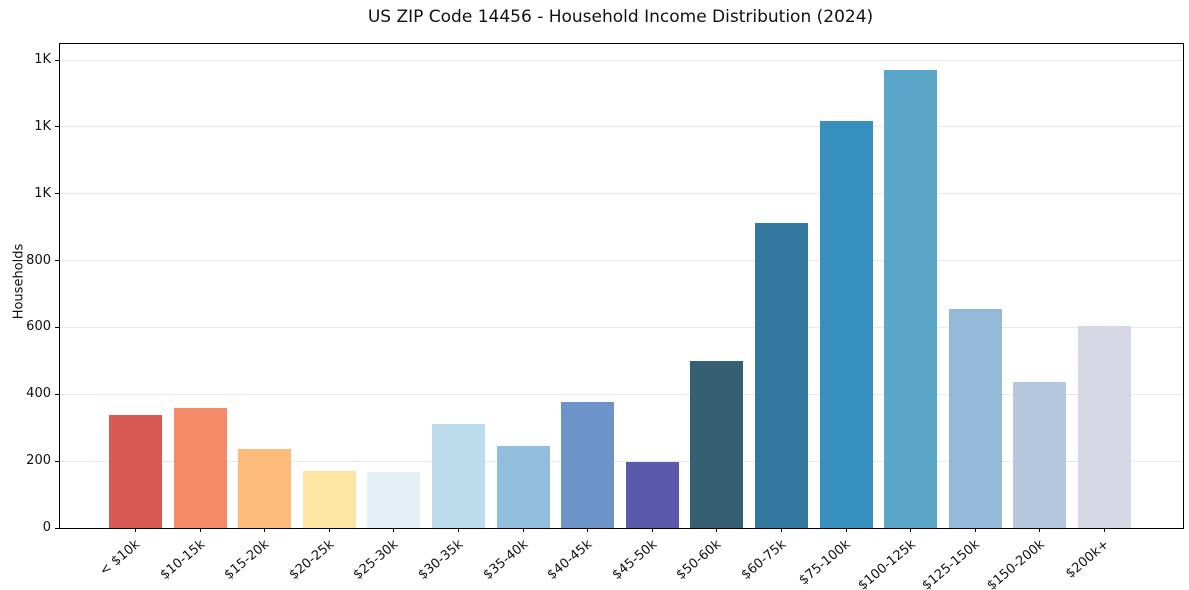 This screenshot has height=590, width=1189. Describe the element at coordinates (1088, 559) in the screenshot. I see `x-tick-label: $200k+` at that location.